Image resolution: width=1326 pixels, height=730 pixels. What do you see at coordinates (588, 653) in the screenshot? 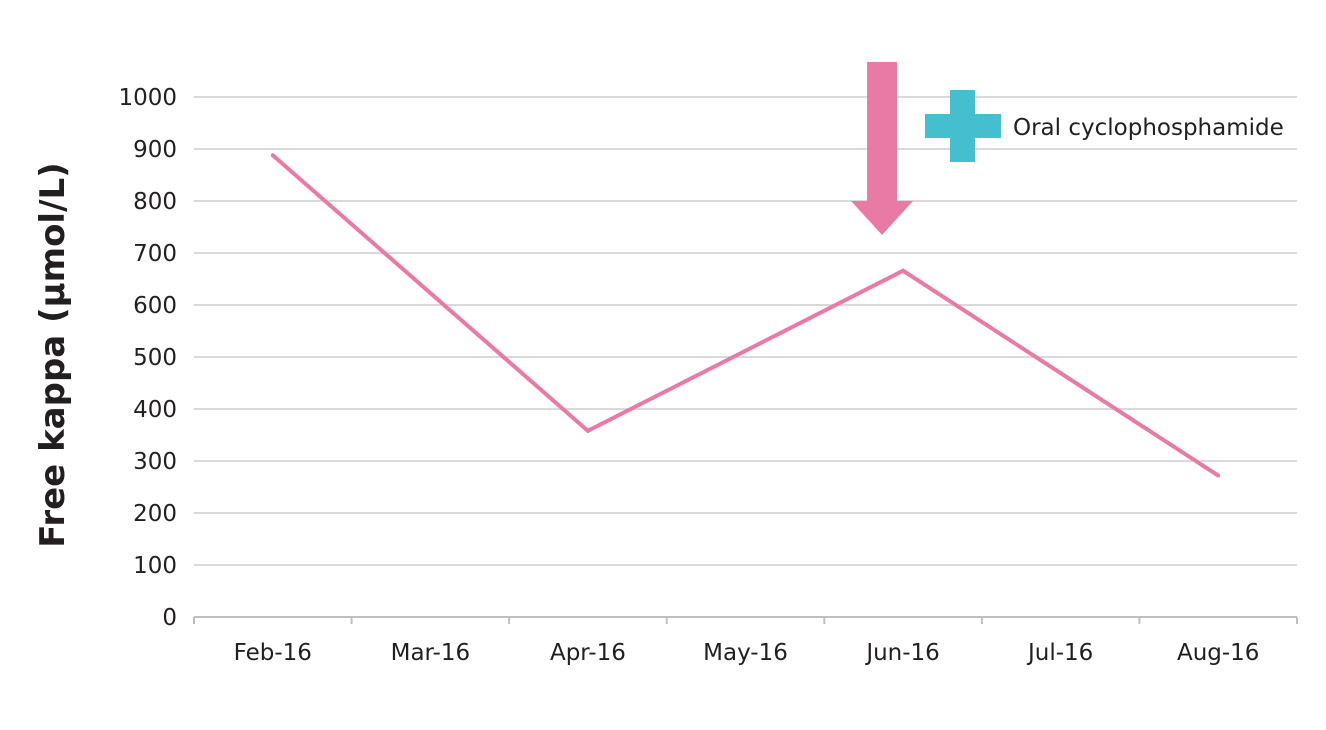
I see `x-tick-label-Apr-16: Apr-16` at bounding box center [588, 653].